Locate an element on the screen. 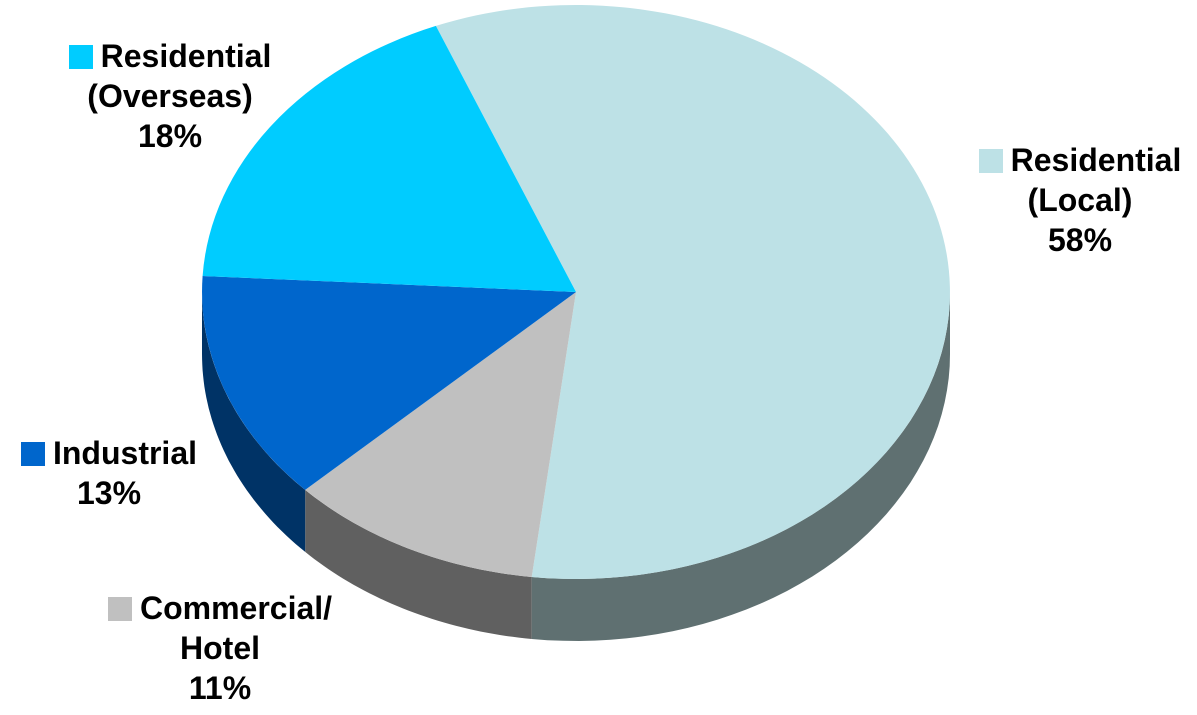  label-commercial-hotel-line1: Commercial/ is located at coordinates (236, 608).